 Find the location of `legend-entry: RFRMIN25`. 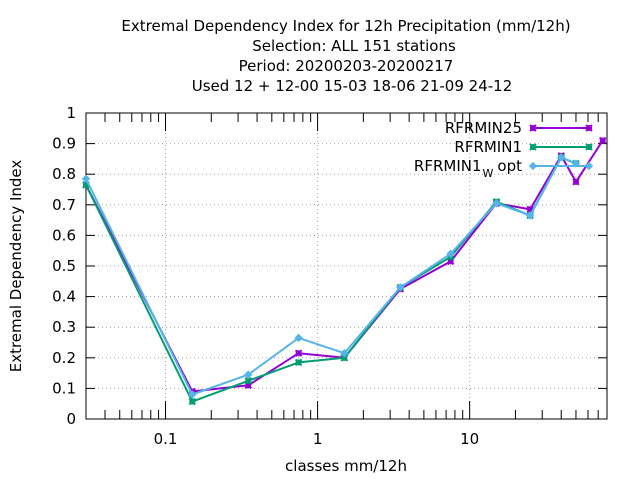

legend-entry: RFRMIN25 is located at coordinates (518, 128).